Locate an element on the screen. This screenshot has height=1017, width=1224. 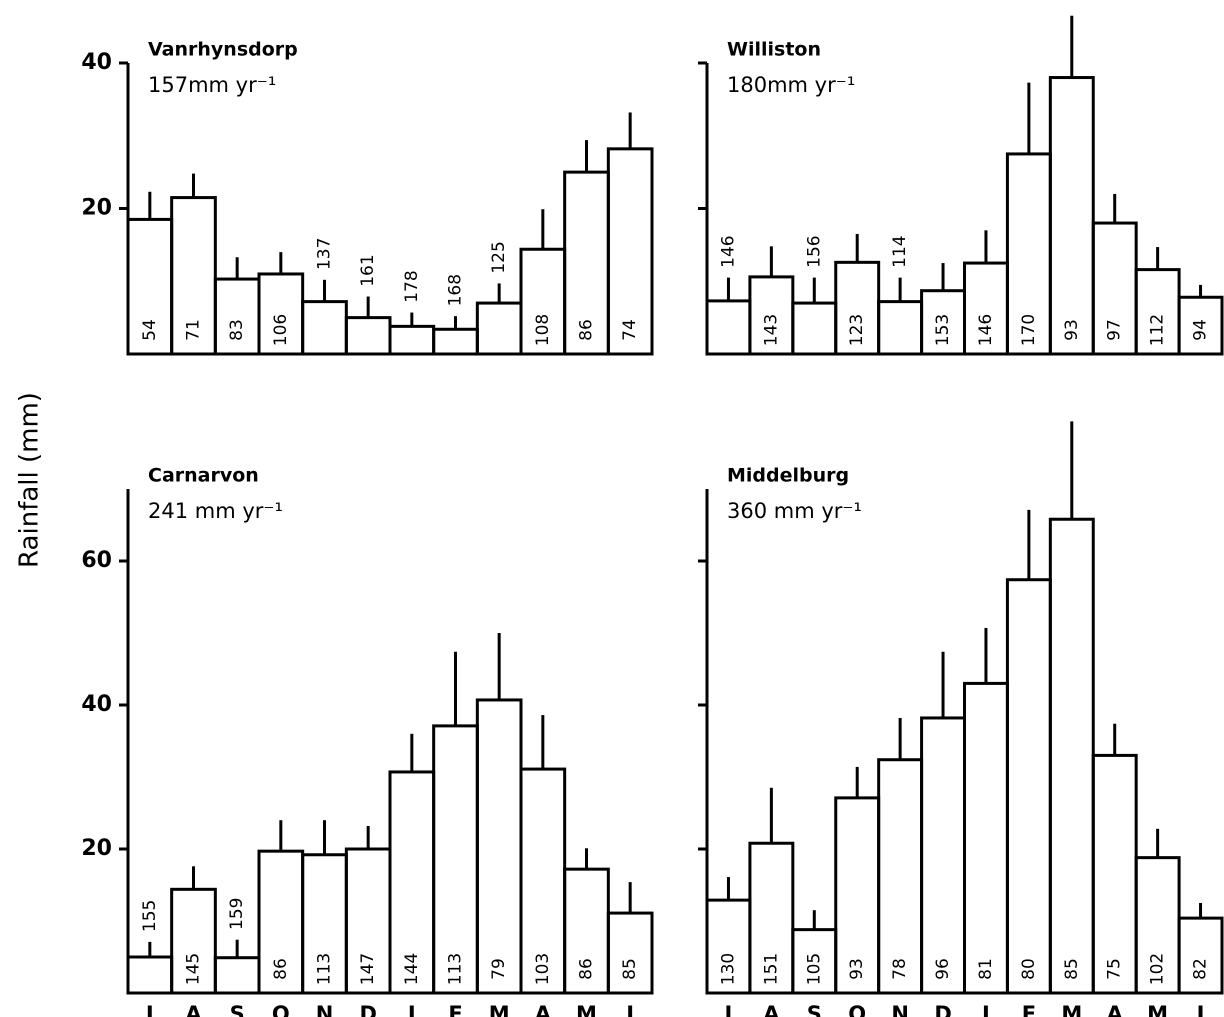
bar-label: 97 is located at coordinates (1115, 330).